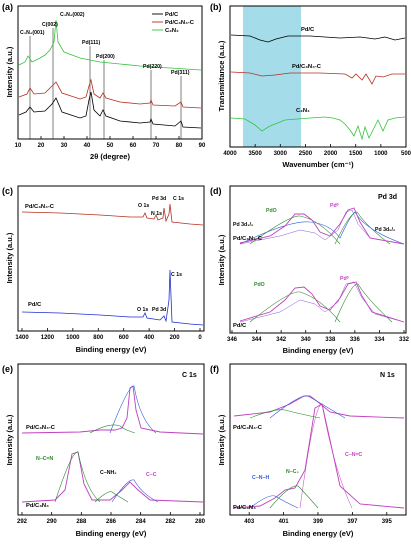 This screenshot has width=411, height=550. I want to click on panel-b-tick-label: 3000, so click(281, 154).